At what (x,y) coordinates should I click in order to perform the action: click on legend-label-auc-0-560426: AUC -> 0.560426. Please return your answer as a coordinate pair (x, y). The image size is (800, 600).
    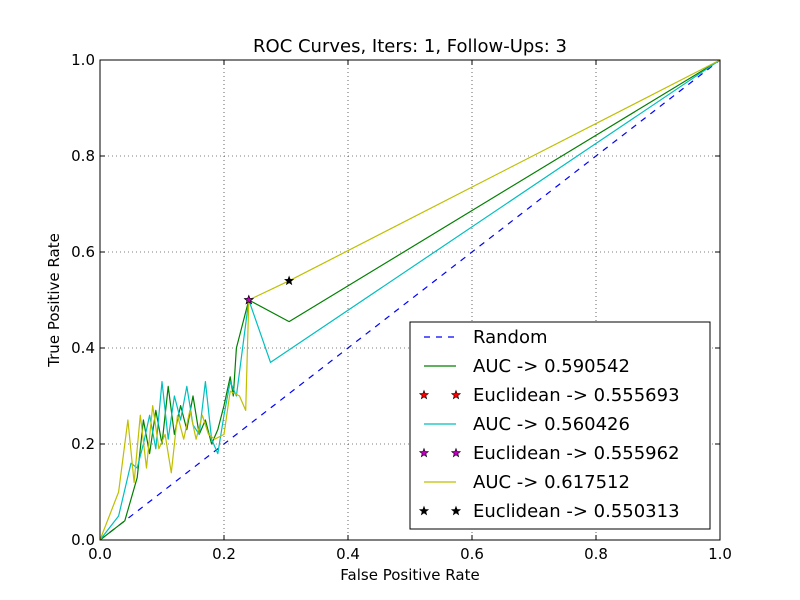
    Looking at the image, I should click on (551, 424).